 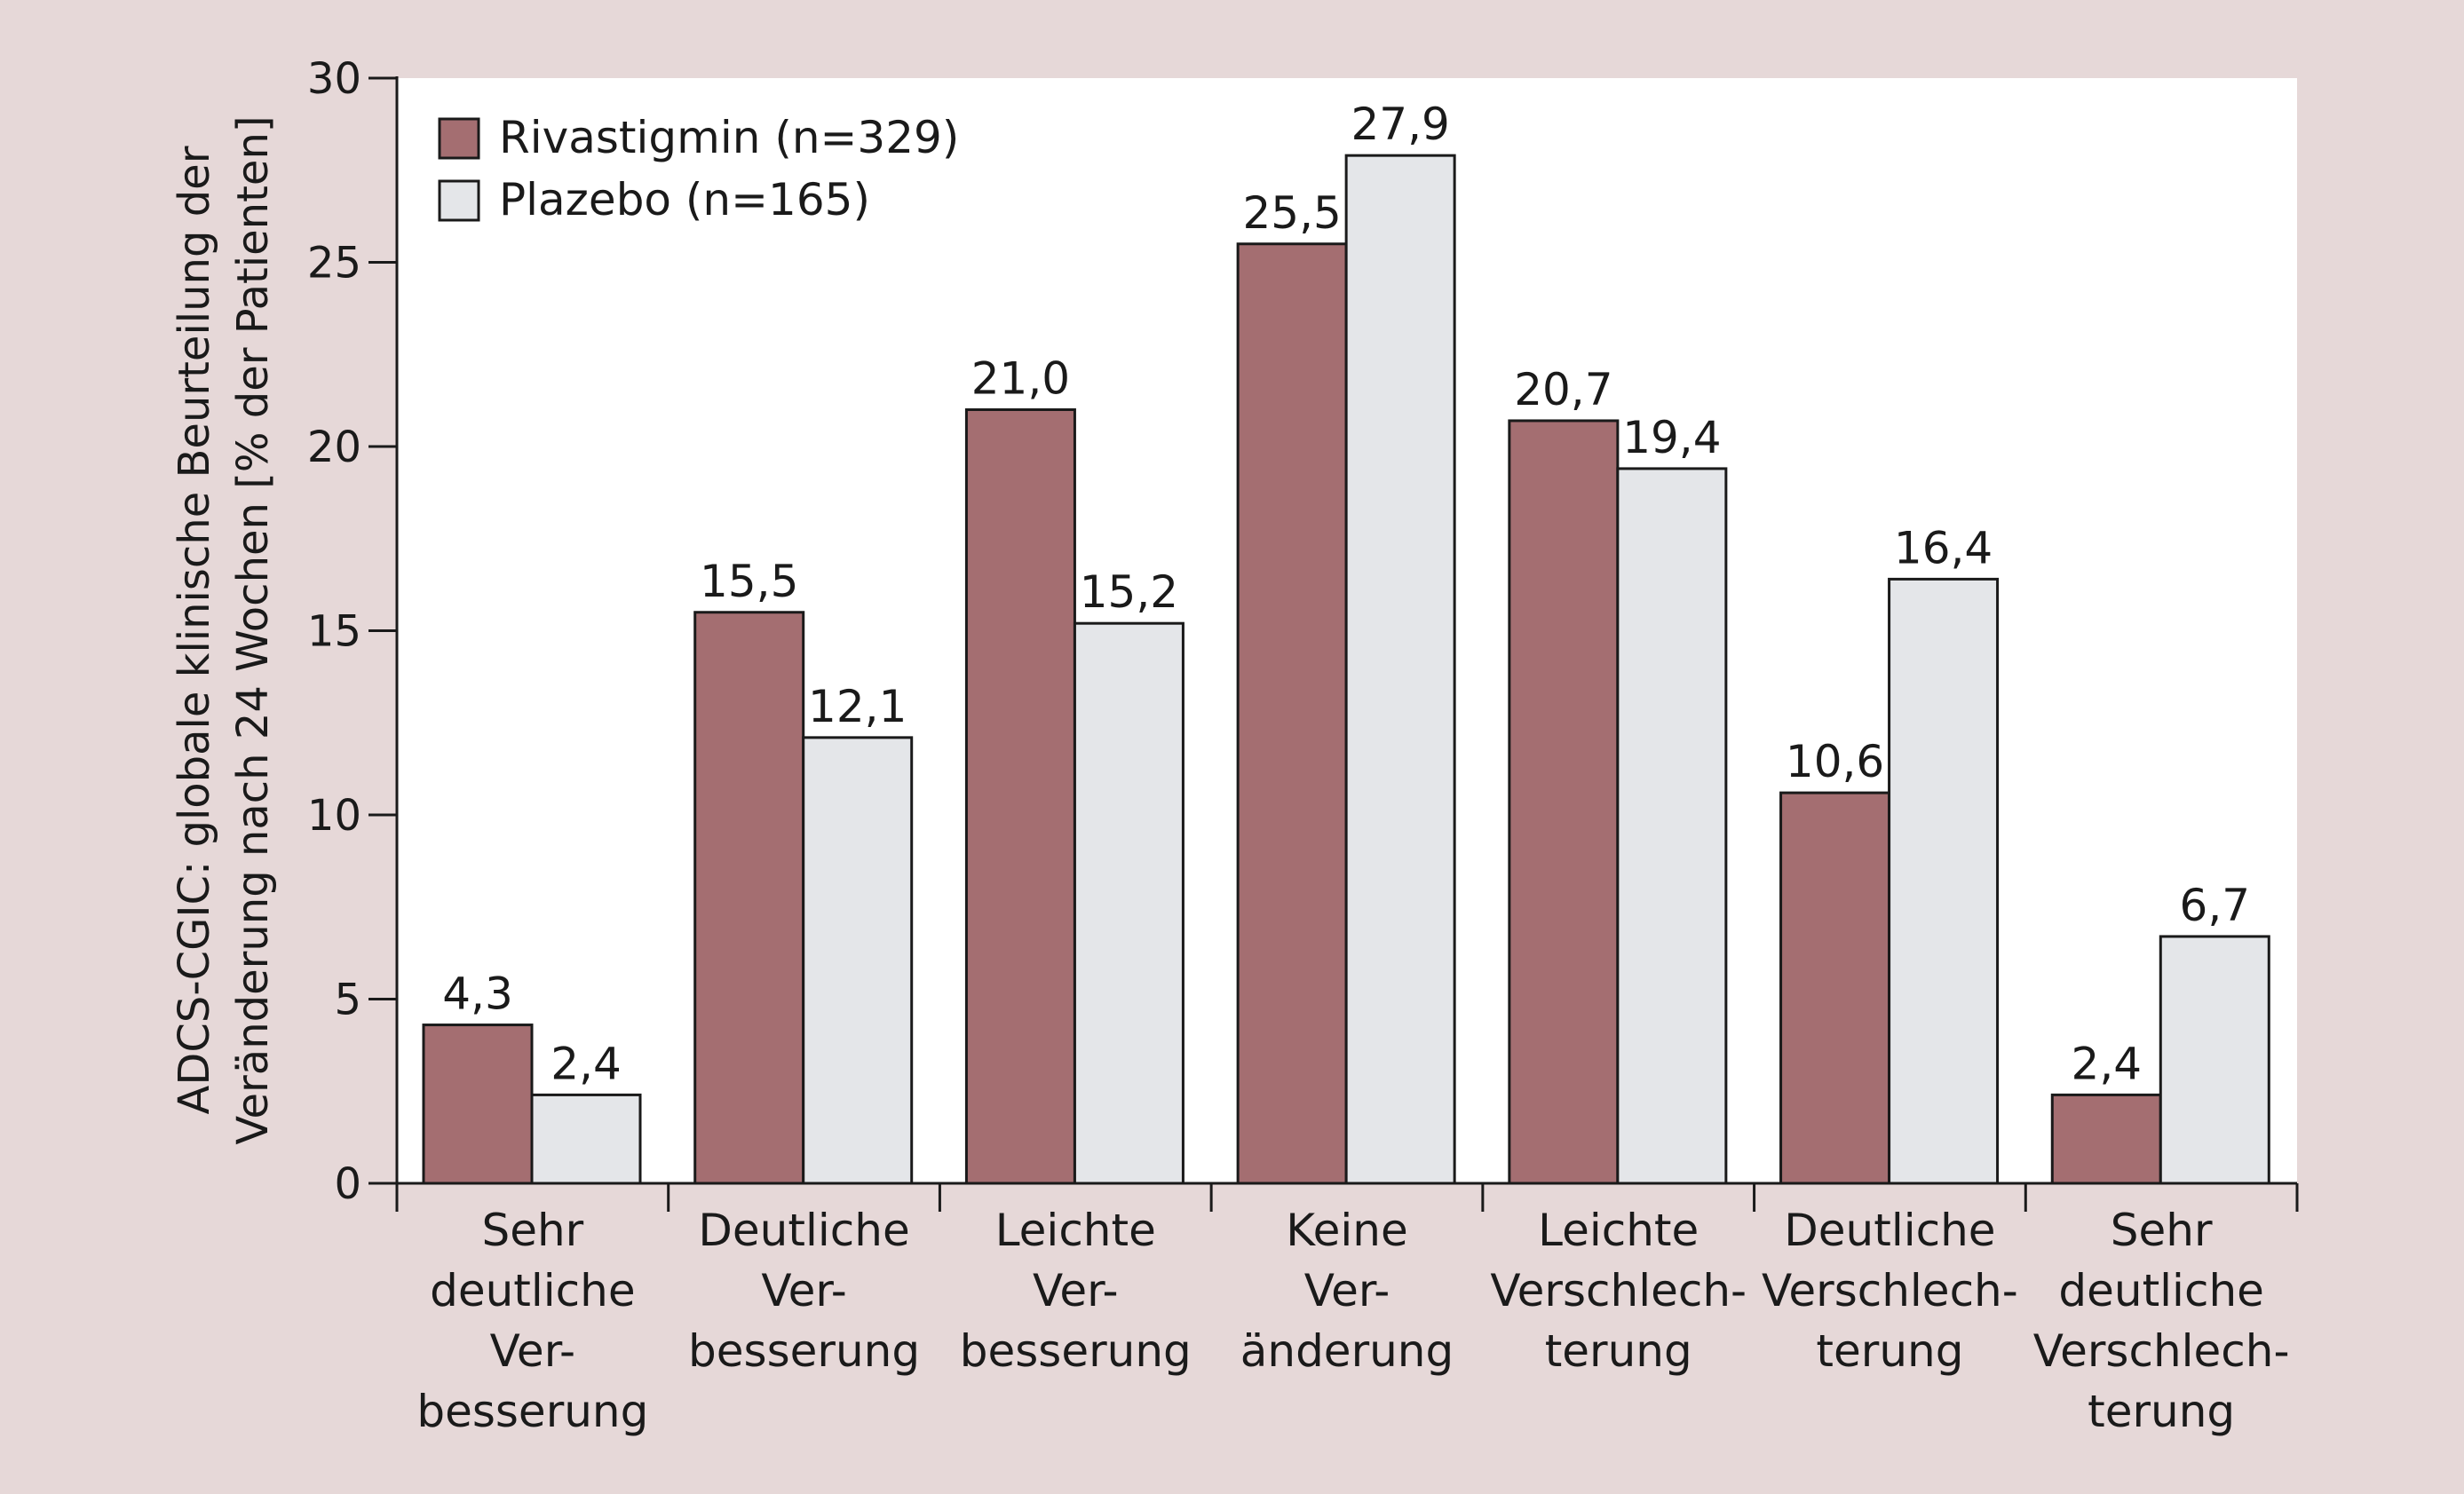 I want to click on y-tick-label: 0, so click(x=347, y=1184).